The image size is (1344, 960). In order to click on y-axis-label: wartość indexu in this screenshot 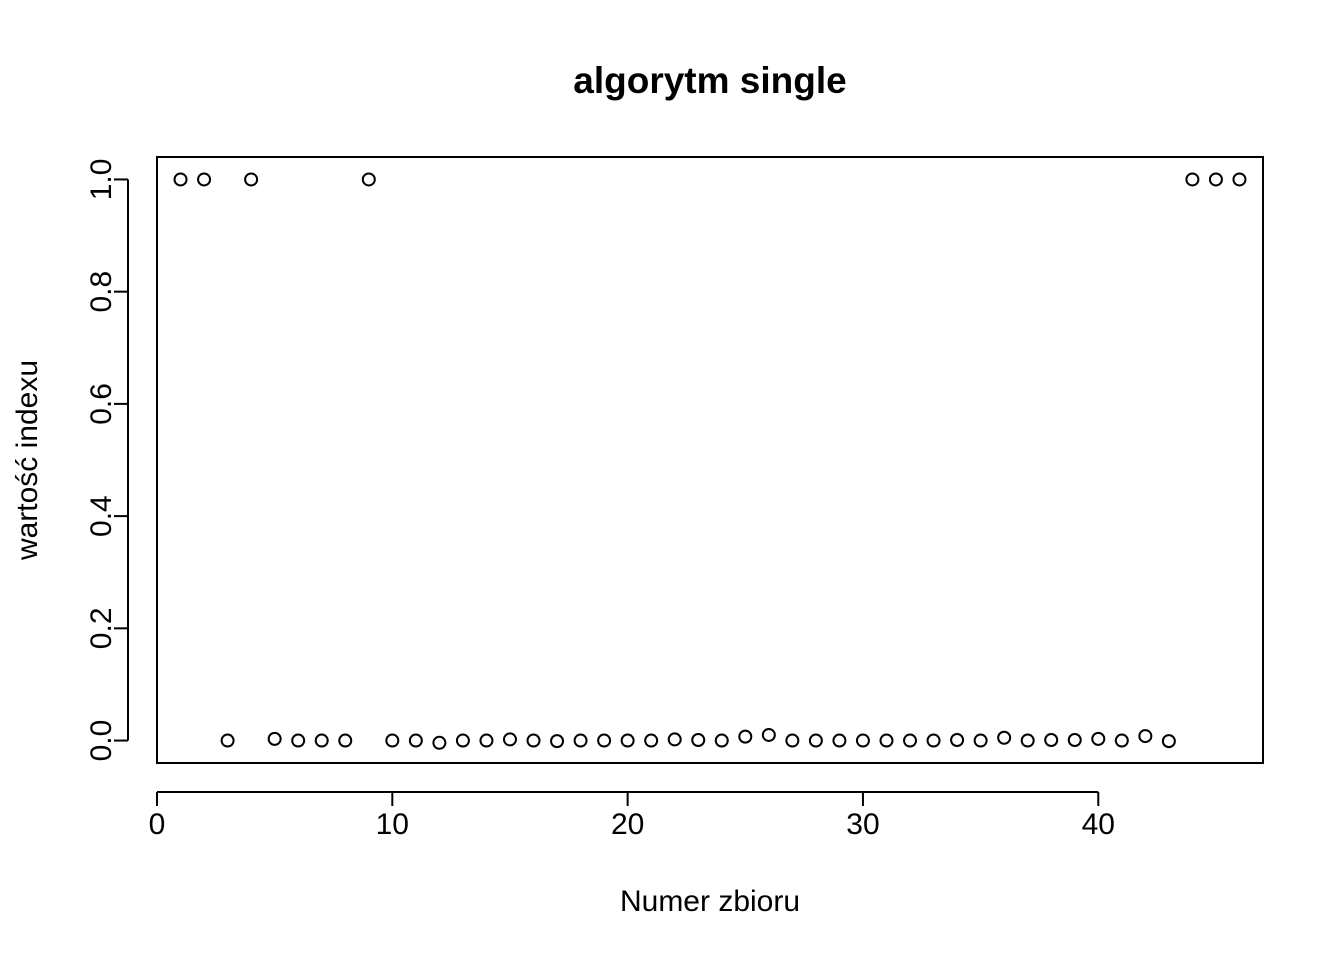, I will do `click(27, 460)`.